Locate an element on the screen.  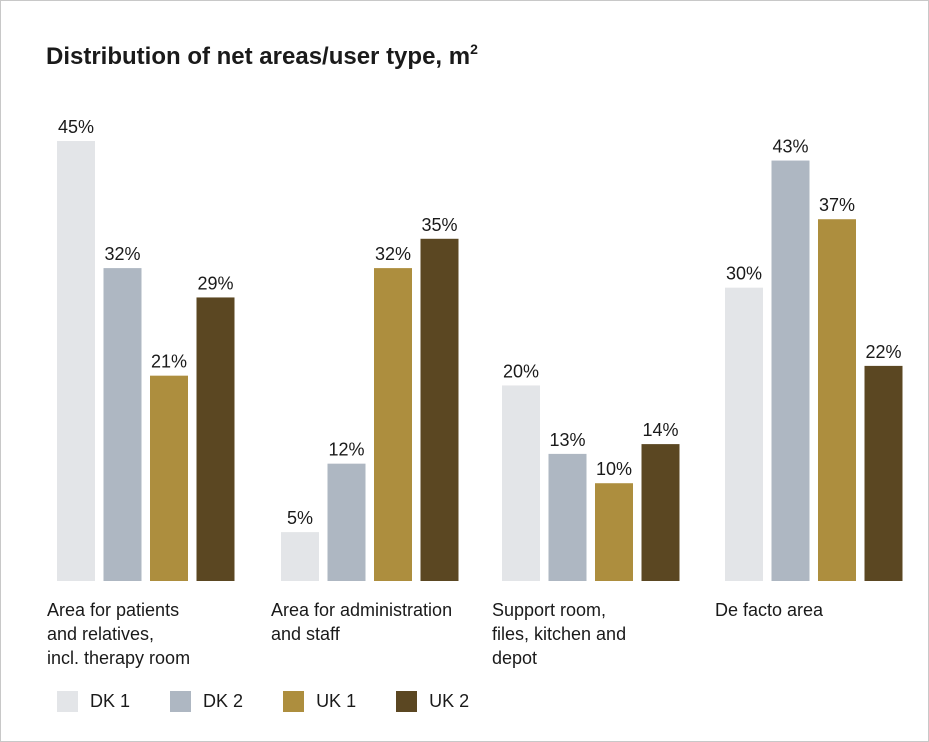
category-label-line: Area for administration is located at coordinates (361, 610).